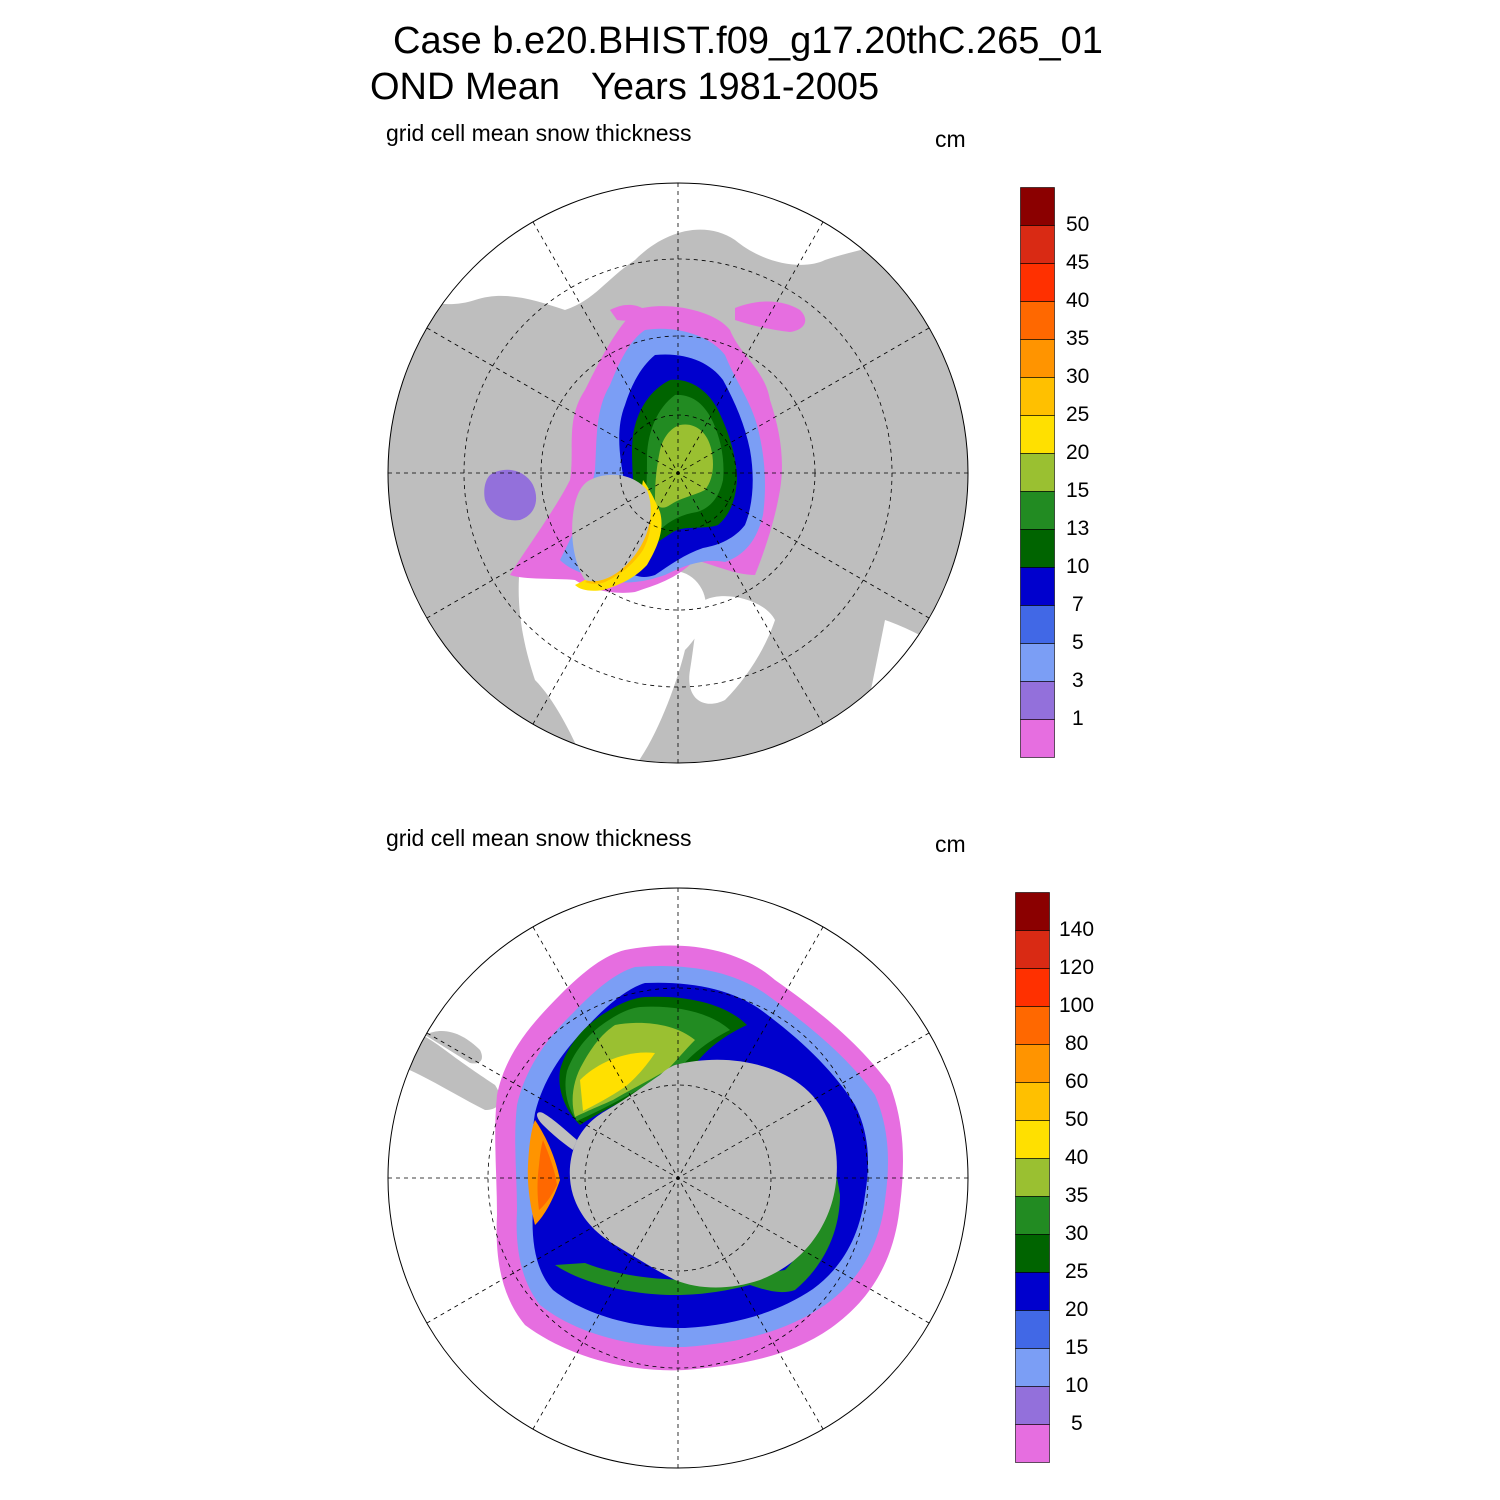 This screenshot has width=1500, height=1500. Describe the element at coordinates (625, 87) in the screenshot. I see `period-title: OND Mean Years 1981-2005` at that location.